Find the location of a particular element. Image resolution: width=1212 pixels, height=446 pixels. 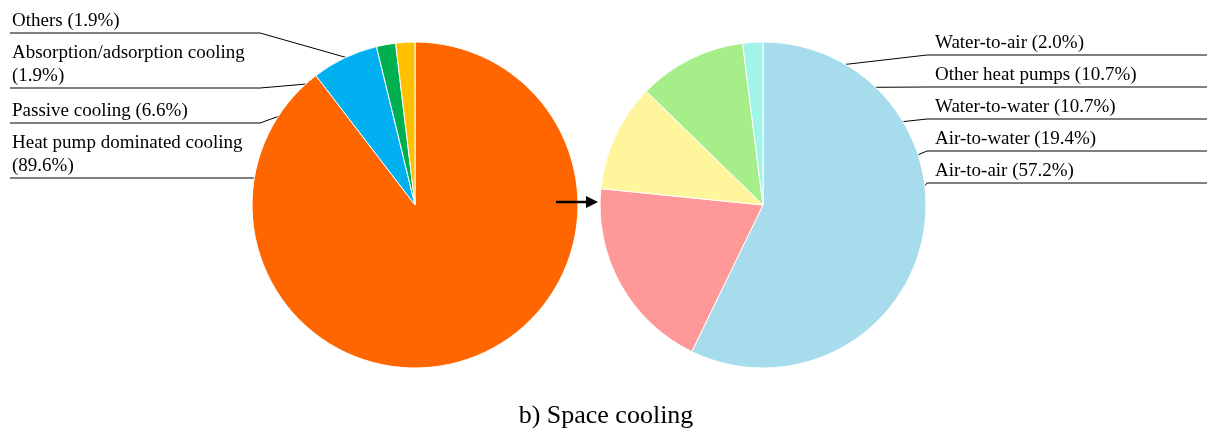

slice-label: Water-to-air (2.0%) is located at coordinates (1009, 42).